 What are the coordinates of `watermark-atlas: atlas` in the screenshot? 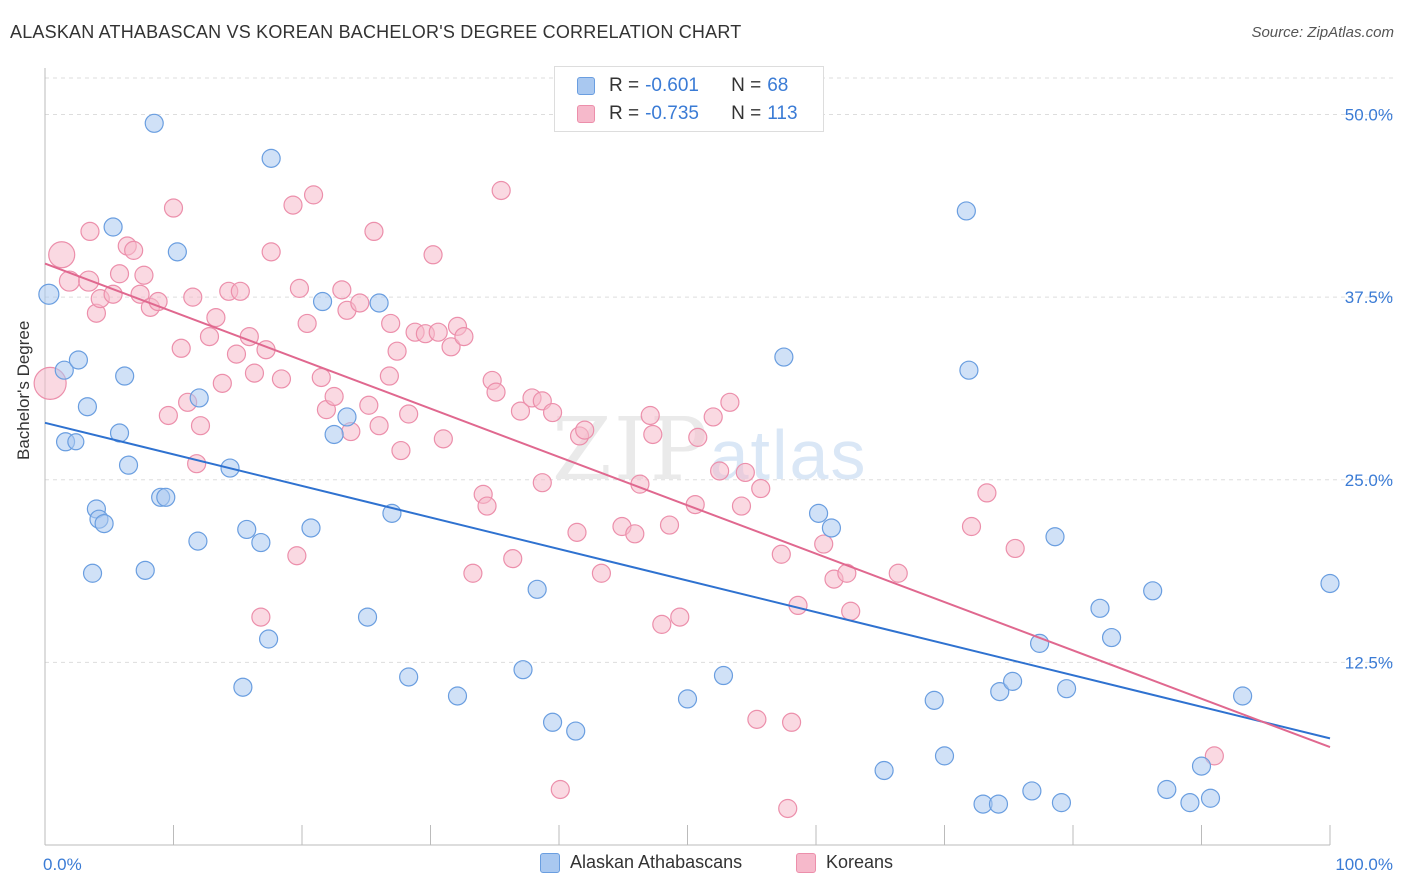 It's located at (788, 455).